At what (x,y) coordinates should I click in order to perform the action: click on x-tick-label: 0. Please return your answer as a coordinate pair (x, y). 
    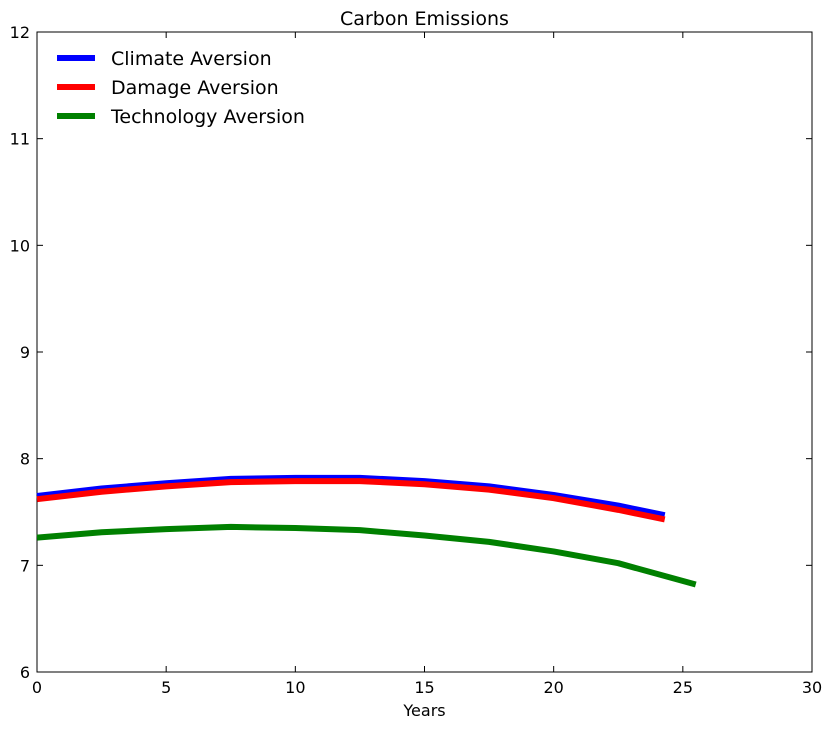
    Looking at the image, I should click on (37, 687).